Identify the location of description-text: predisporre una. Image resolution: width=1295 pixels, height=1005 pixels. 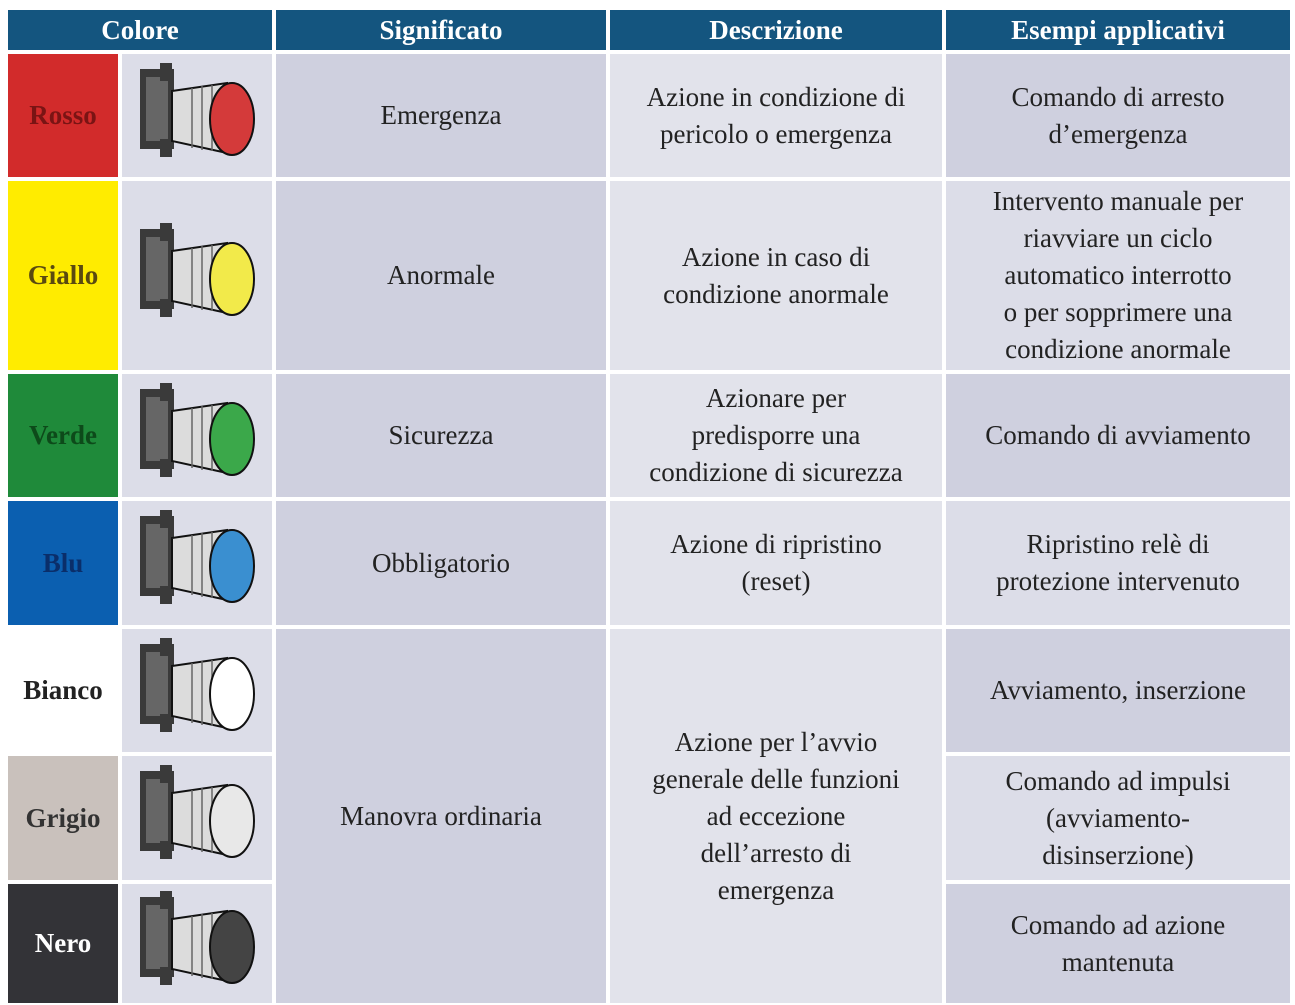
(776, 435).